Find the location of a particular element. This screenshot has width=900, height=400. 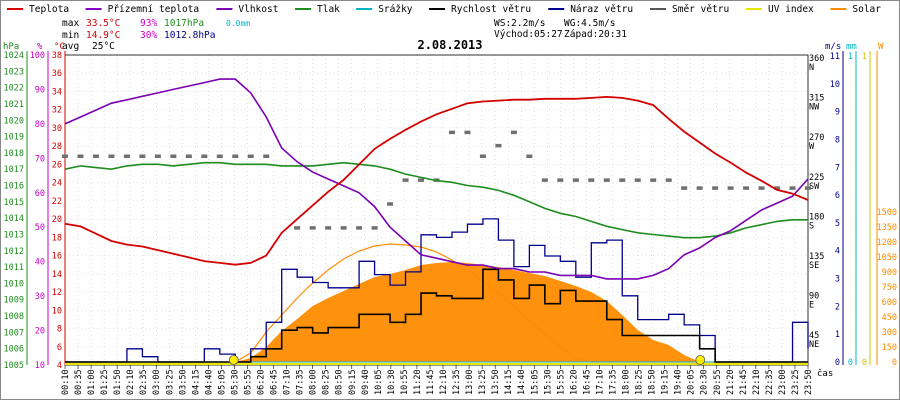

axis-tick-pct: 100 is located at coordinates (37, 56).